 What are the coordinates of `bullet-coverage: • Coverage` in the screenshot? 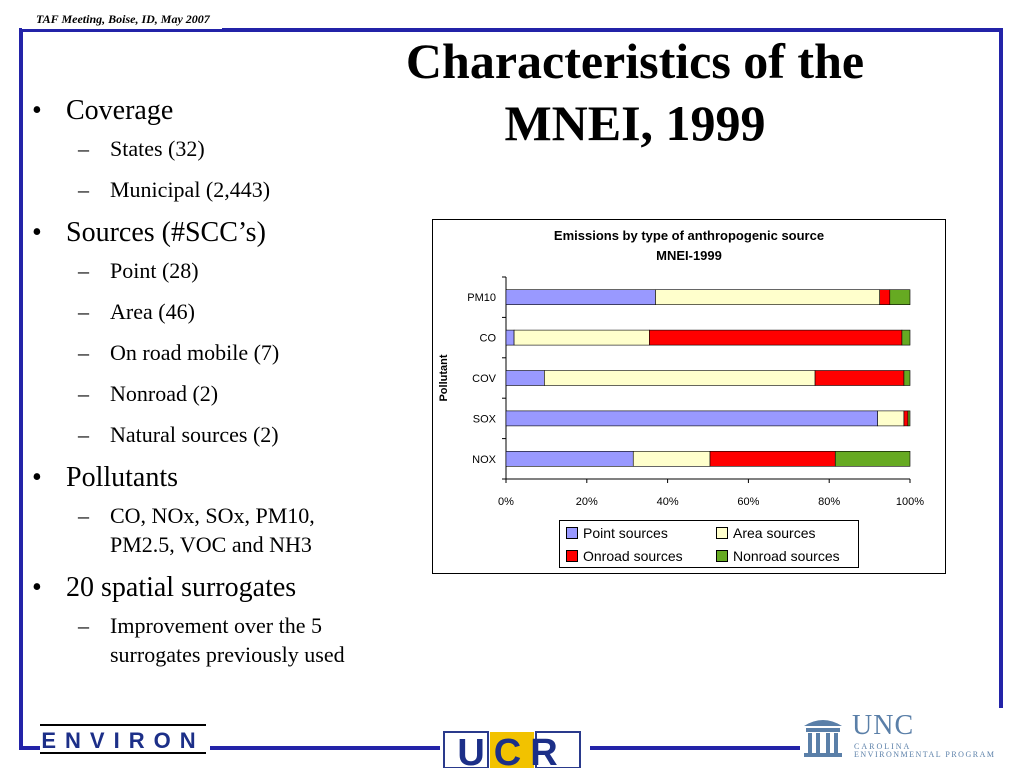 It's located at (232, 111).